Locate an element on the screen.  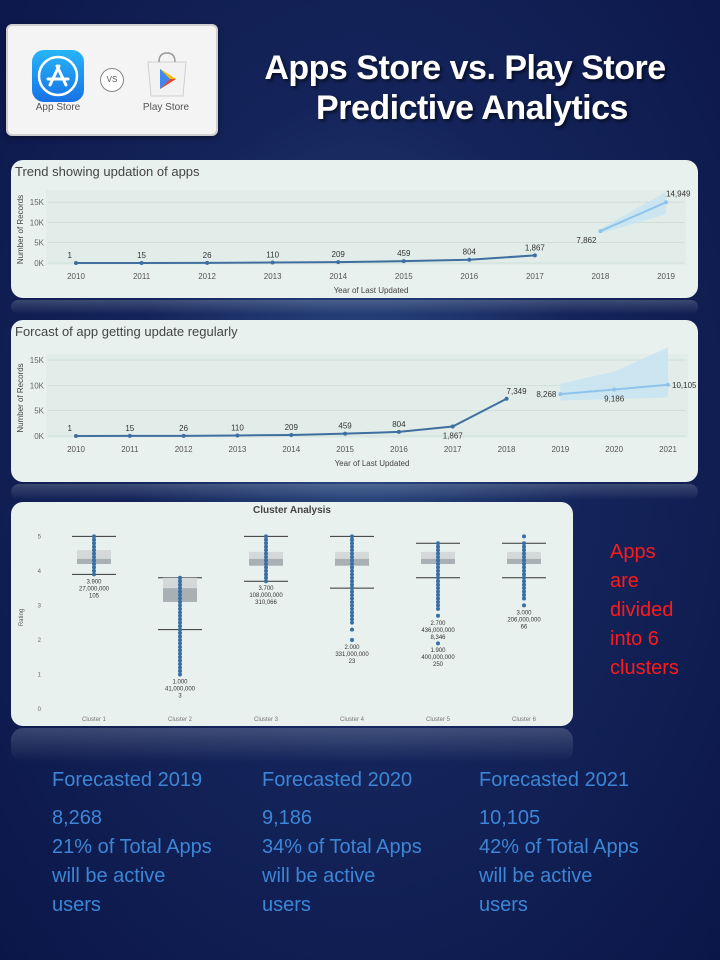
cluster-annotation: 2.000 is located at coordinates (352, 648).